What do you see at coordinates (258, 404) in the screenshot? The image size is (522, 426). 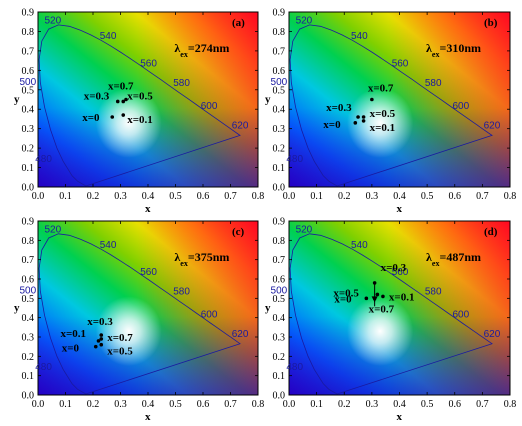 I see `x-tick-label: 0.8` at bounding box center [258, 404].